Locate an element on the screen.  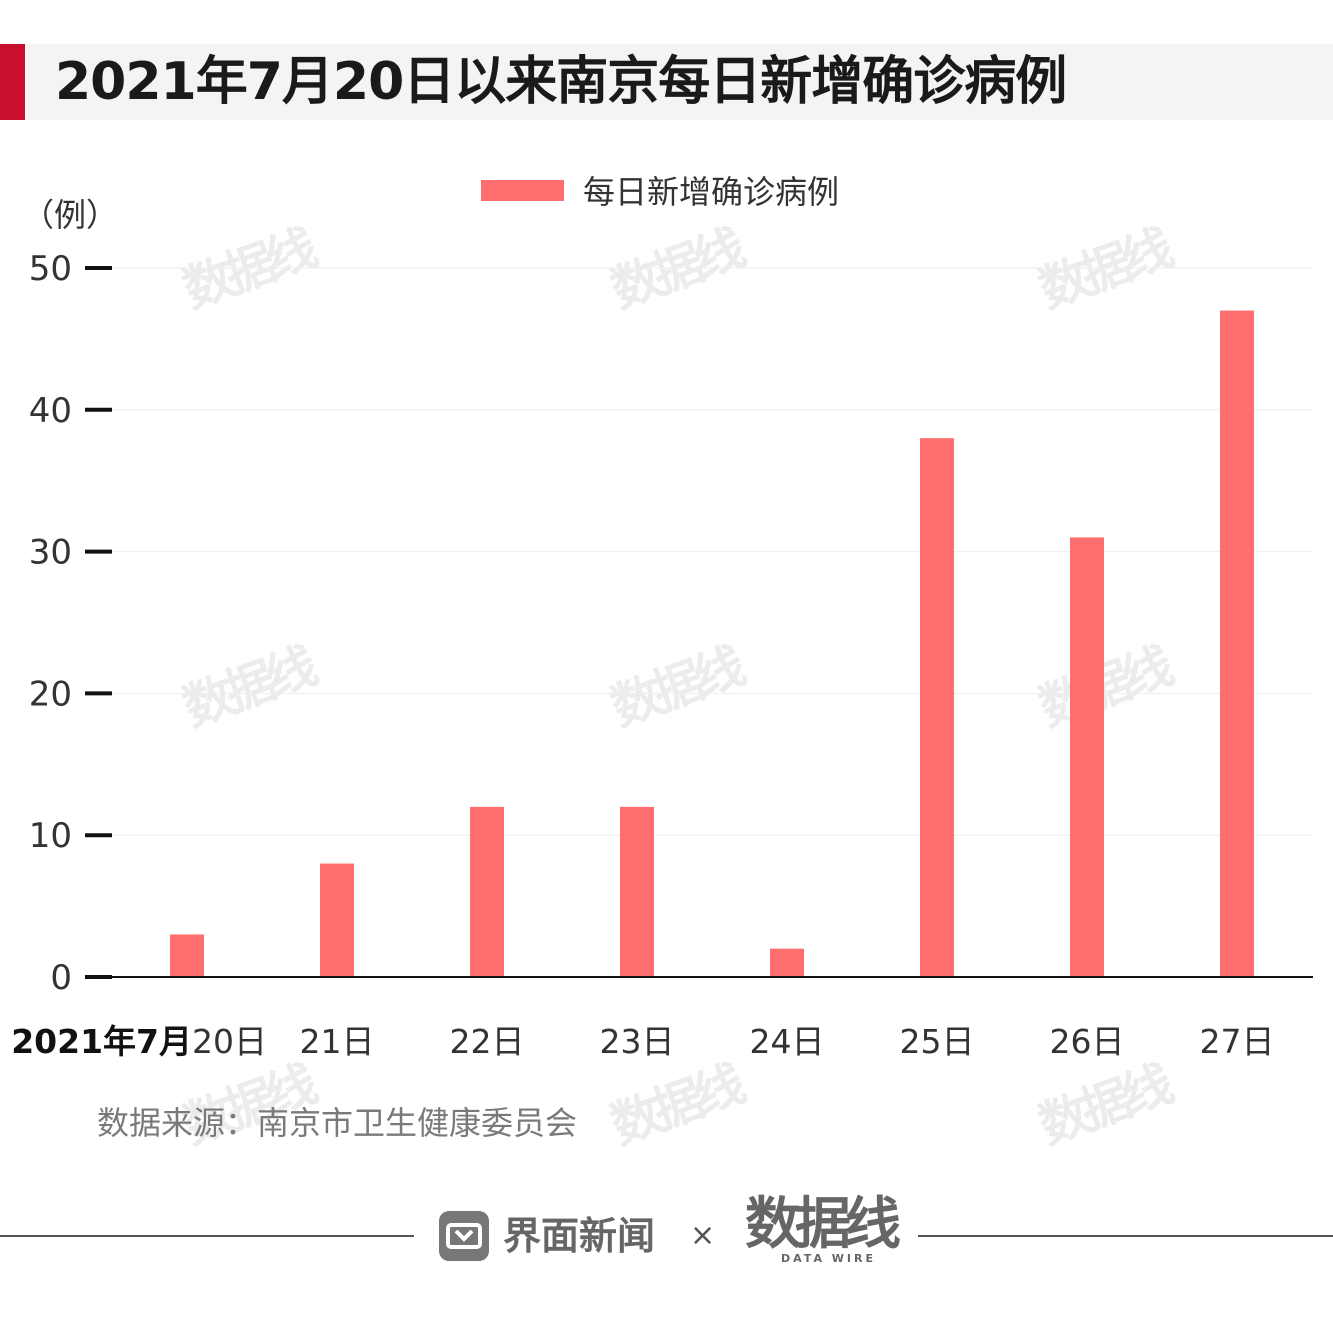
datawire-logo-text: 数据线 is located at coordinates (823, 1224).